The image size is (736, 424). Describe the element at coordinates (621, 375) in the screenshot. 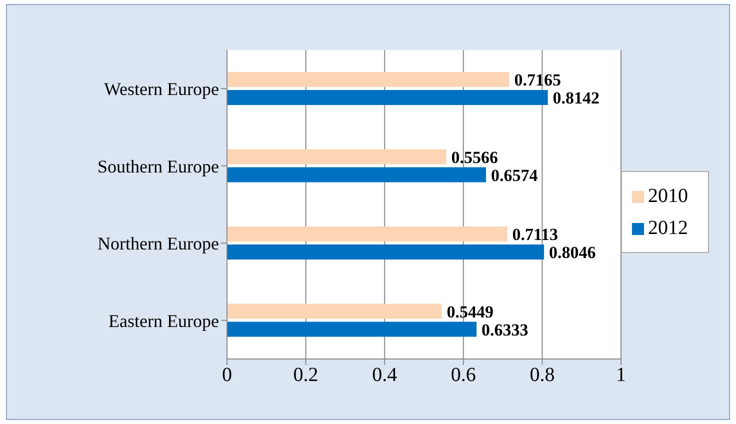

I see `x-tick-label: 1` at that location.